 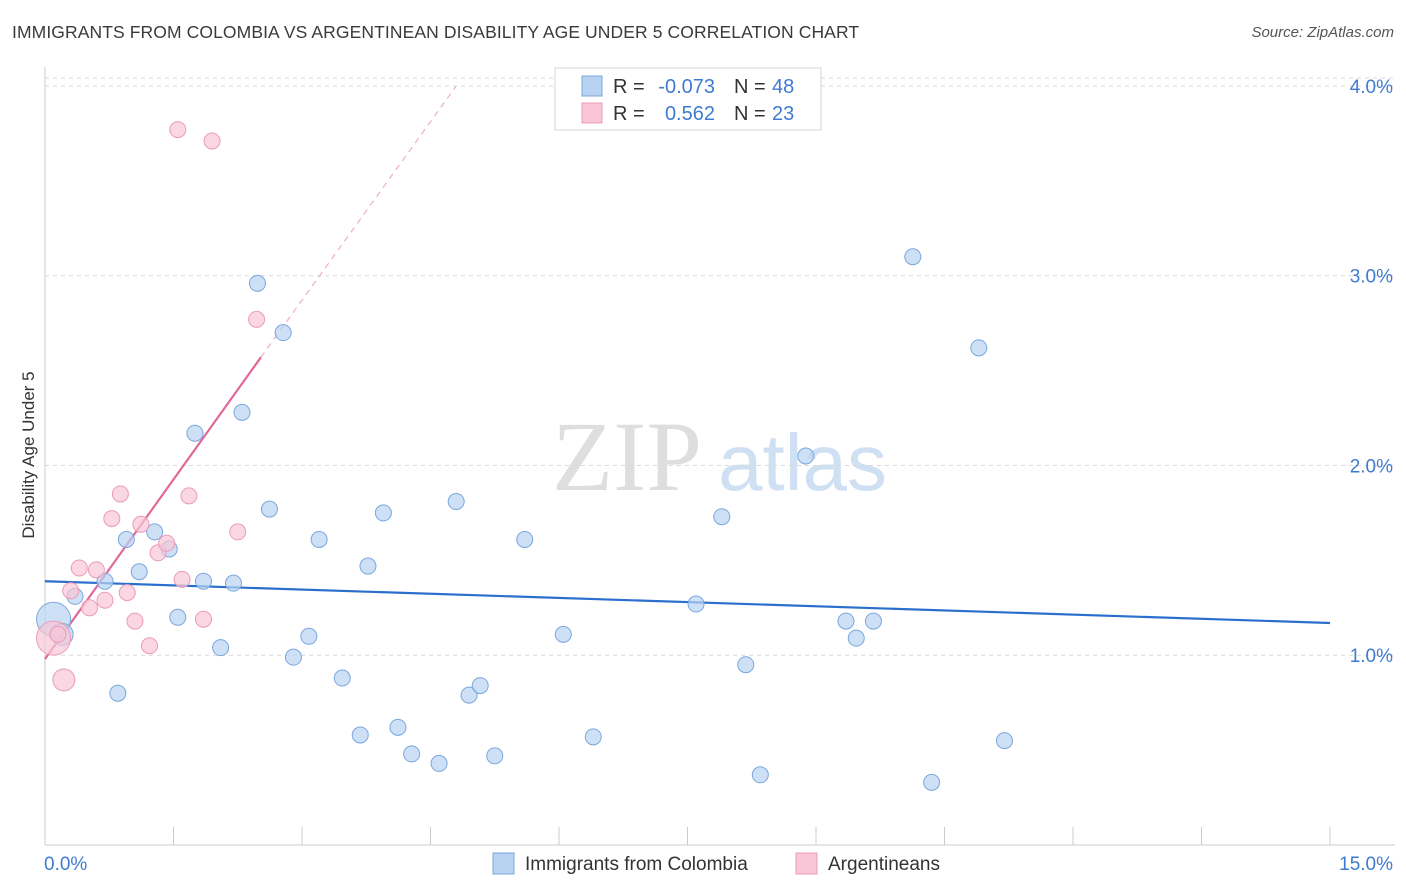 What do you see at coordinates (636, 864) in the screenshot?
I see `bottom-legend-colombia: Immigrants from Colombia` at bounding box center [636, 864].